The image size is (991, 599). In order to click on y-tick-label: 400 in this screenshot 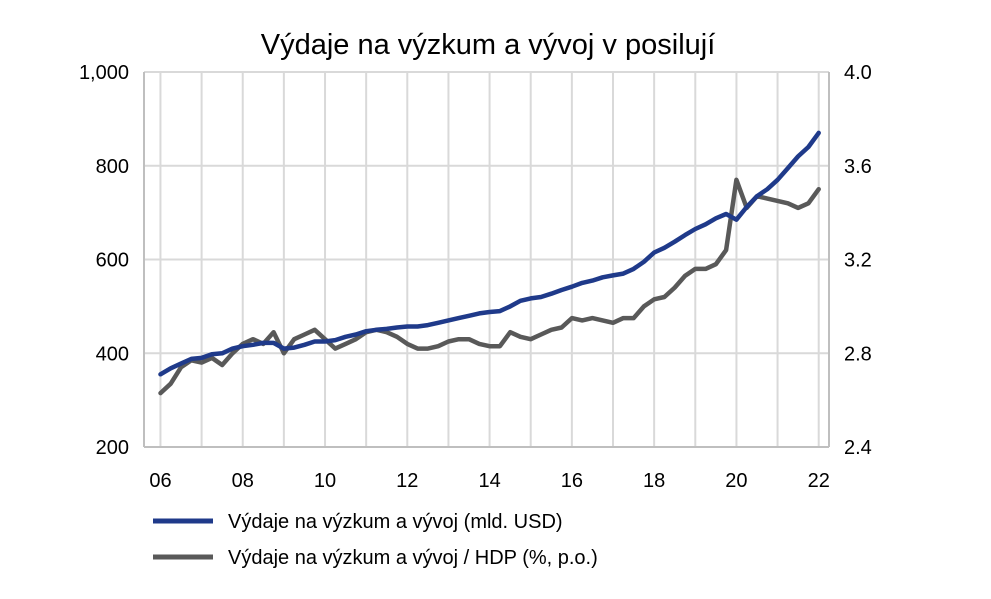, I will do `click(112, 354)`.